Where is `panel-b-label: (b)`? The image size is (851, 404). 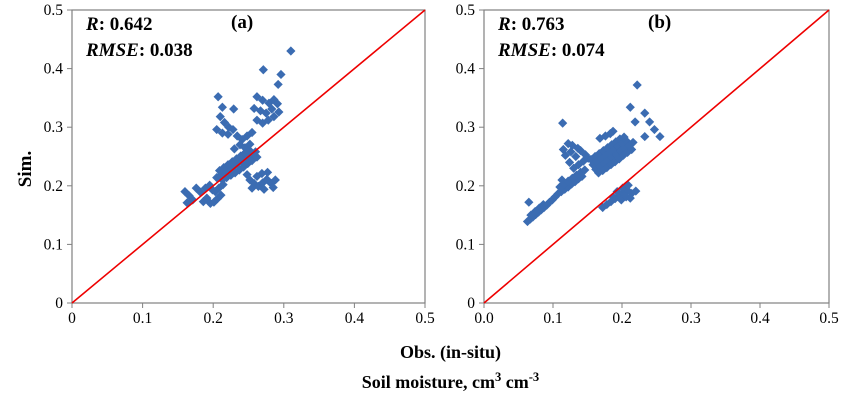
panel-b-label: (b) is located at coordinates (660, 22).